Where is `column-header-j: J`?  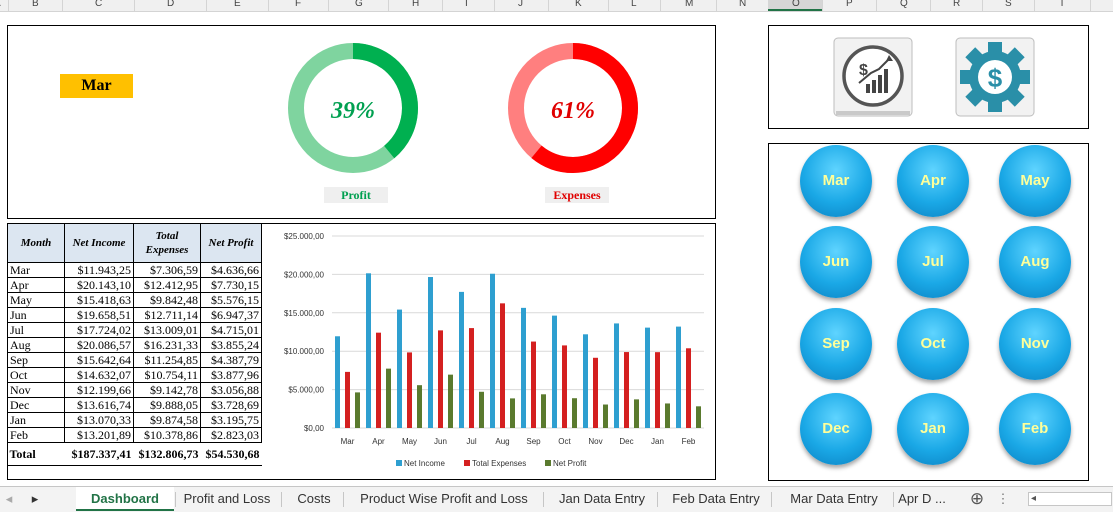
column-header-j: J is located at coordinates (520, 4).